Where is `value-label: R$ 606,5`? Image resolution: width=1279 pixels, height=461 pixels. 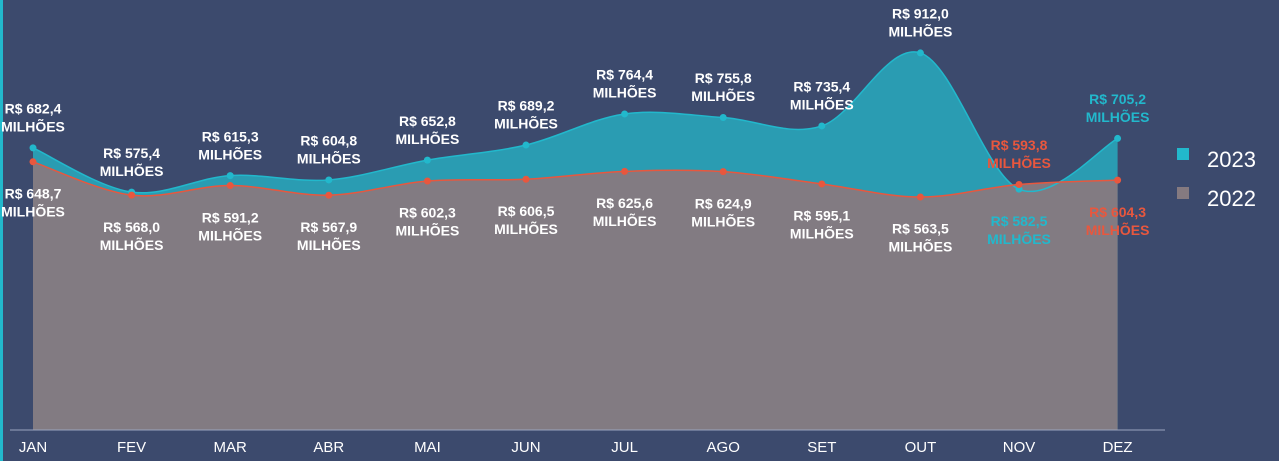
value-label: R$ 606,5 is located at coordinates (526, 211).